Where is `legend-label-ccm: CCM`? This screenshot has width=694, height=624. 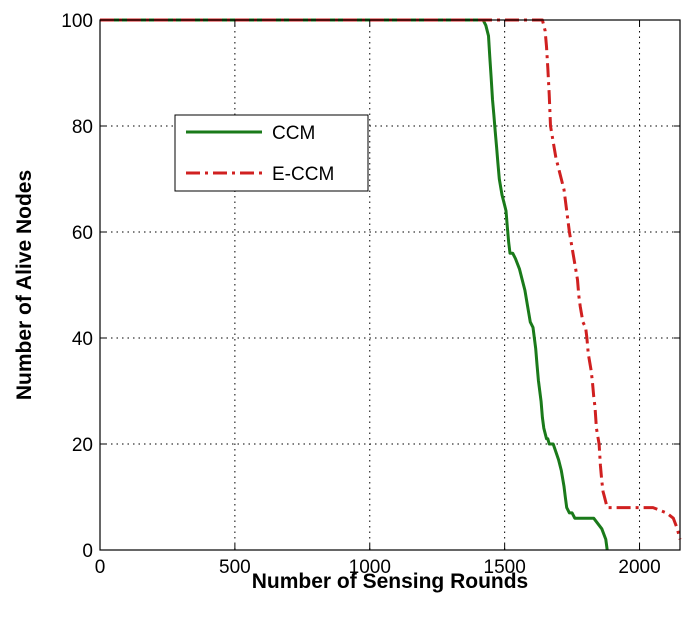 legend-label-ccm: CCM is located at coordinates (293, 133).